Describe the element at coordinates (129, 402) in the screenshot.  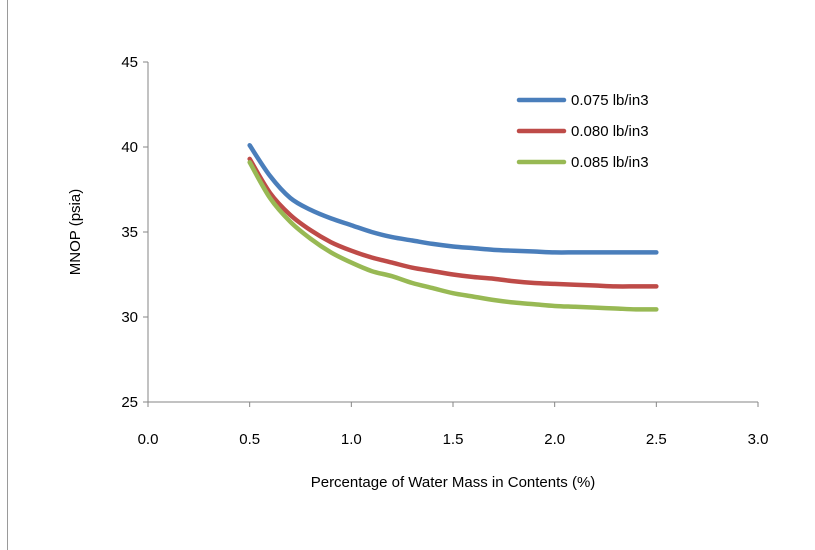
I see `y-tick-label: 25` at that location.